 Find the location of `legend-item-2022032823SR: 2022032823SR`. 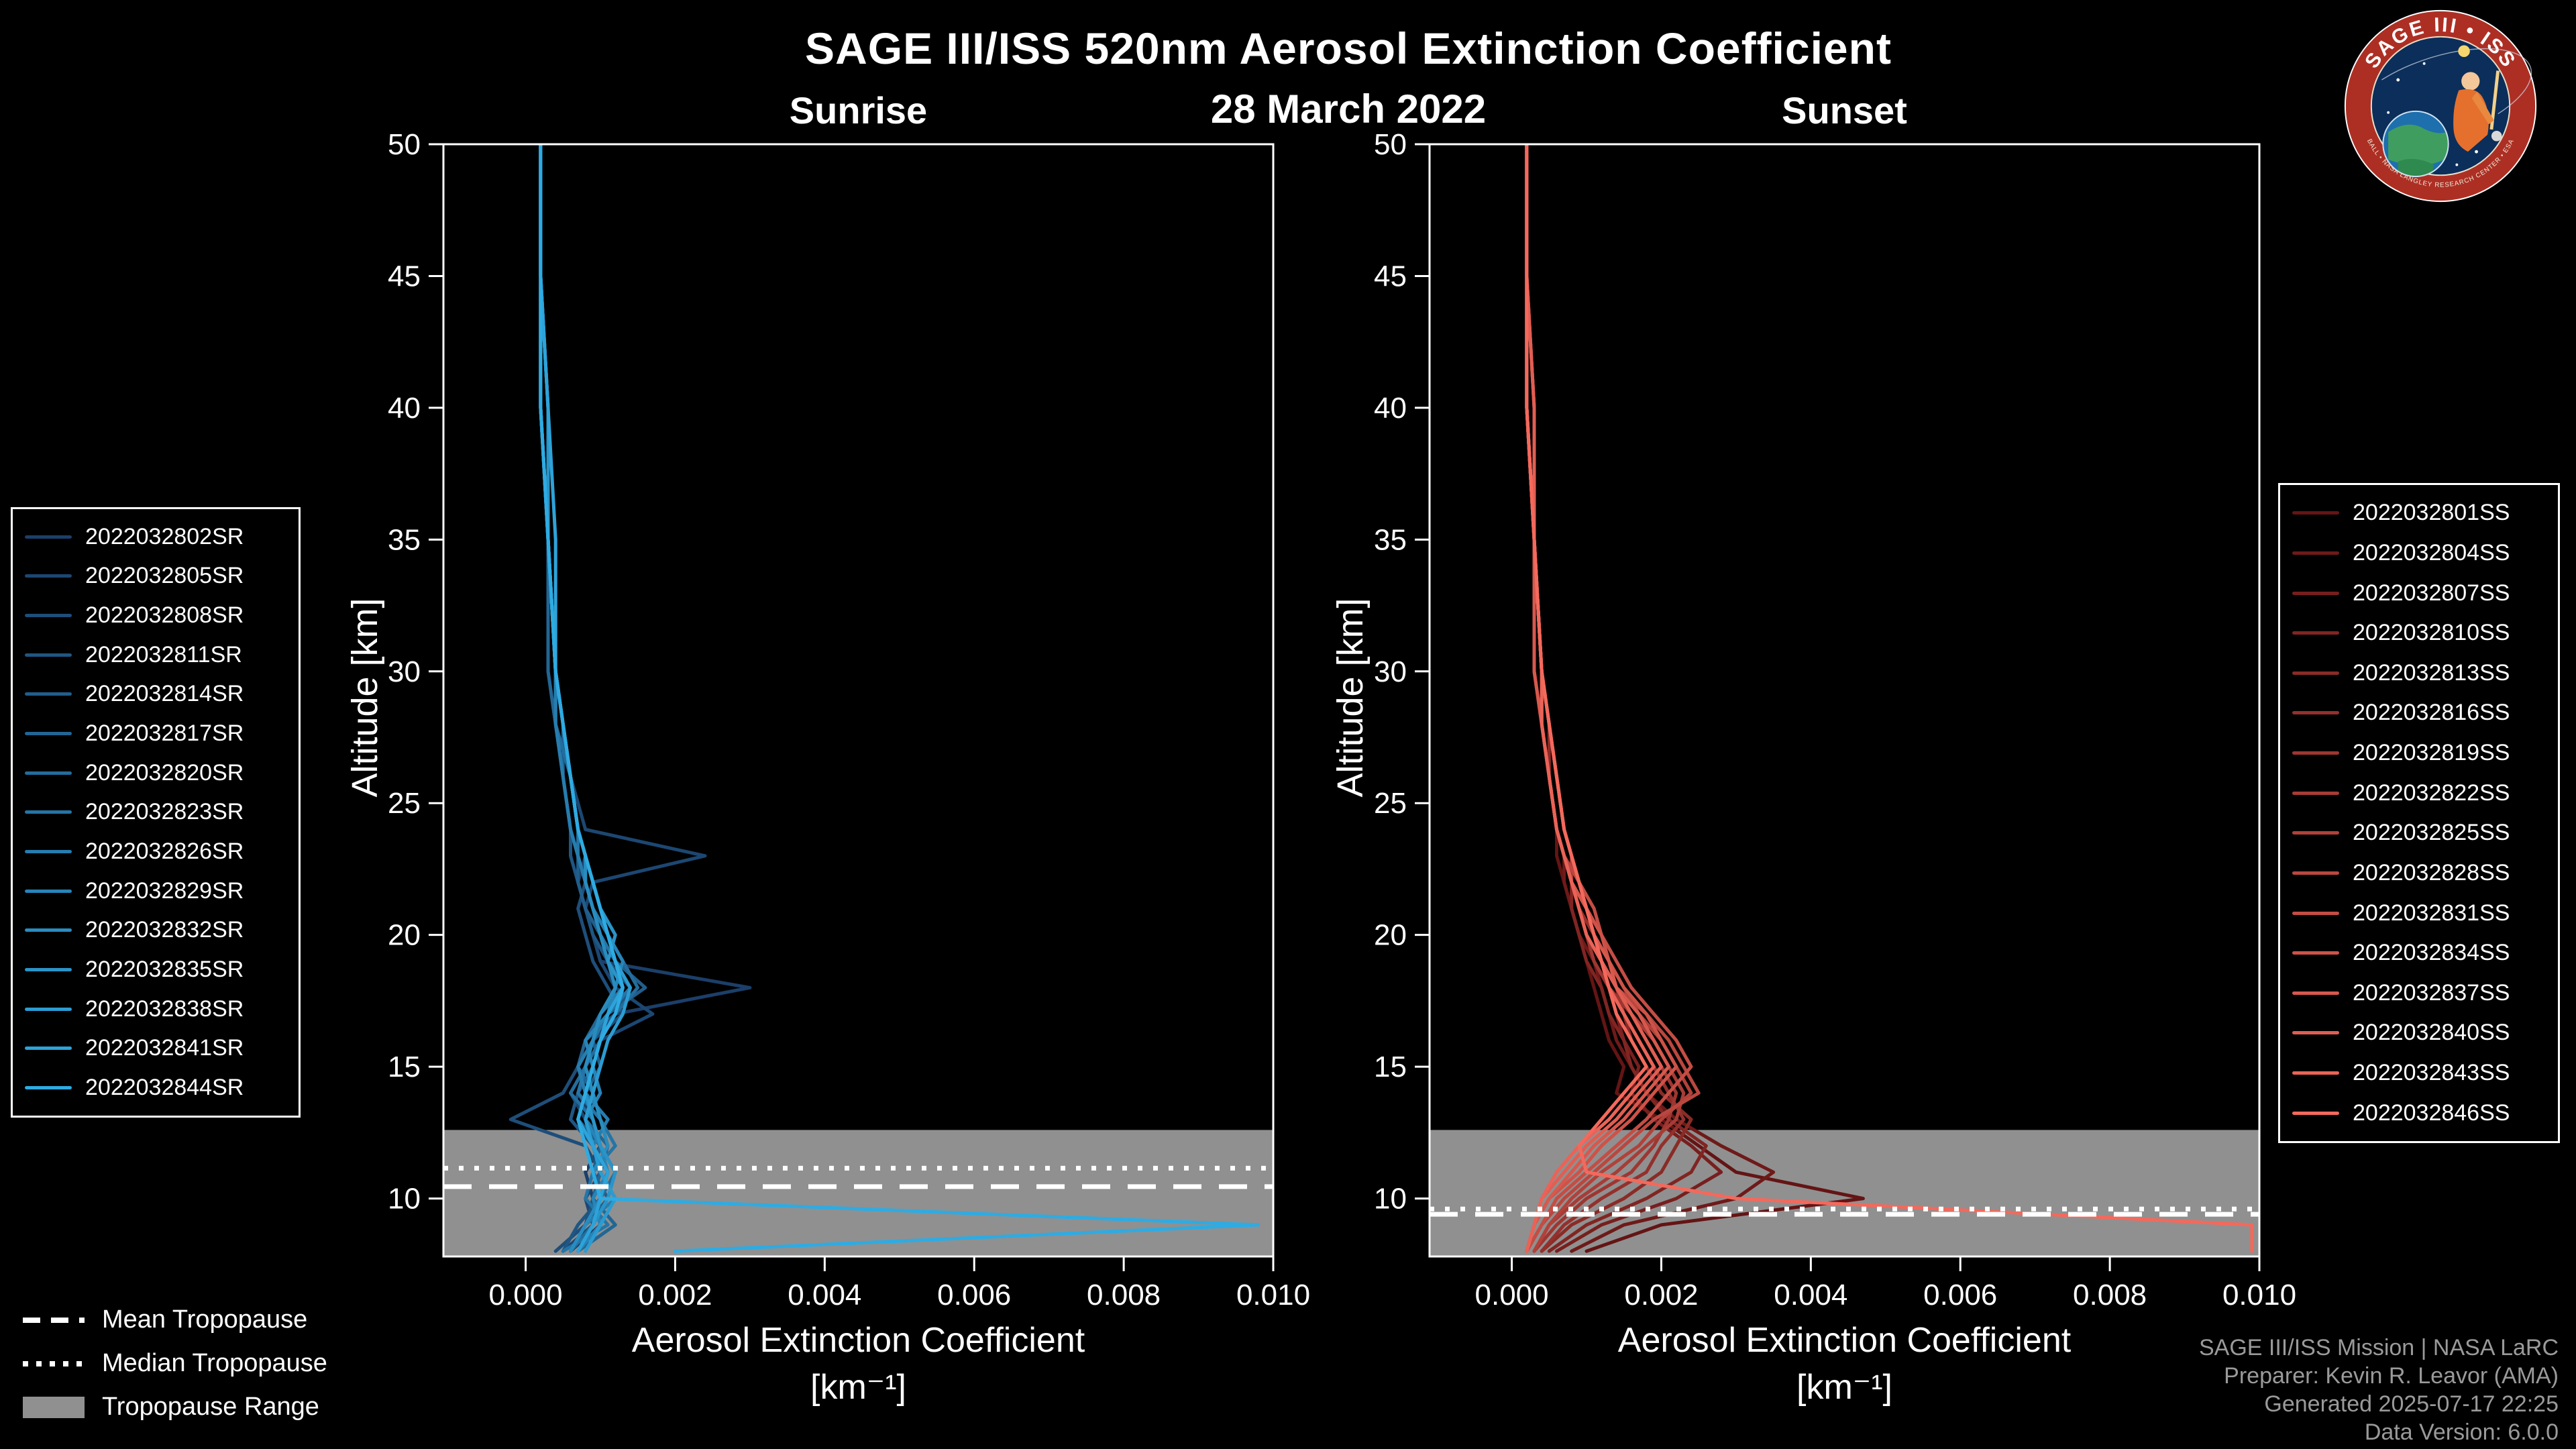

legend-item-2022032823SR: 2022032823SR is located at coordinates (155, 812).